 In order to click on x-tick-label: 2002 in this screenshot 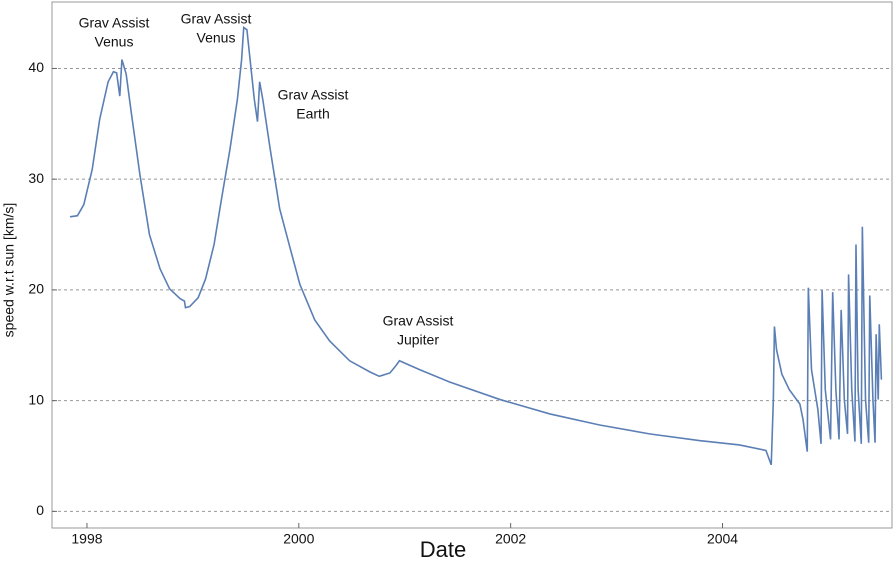, I will do `click(510, 539)`.